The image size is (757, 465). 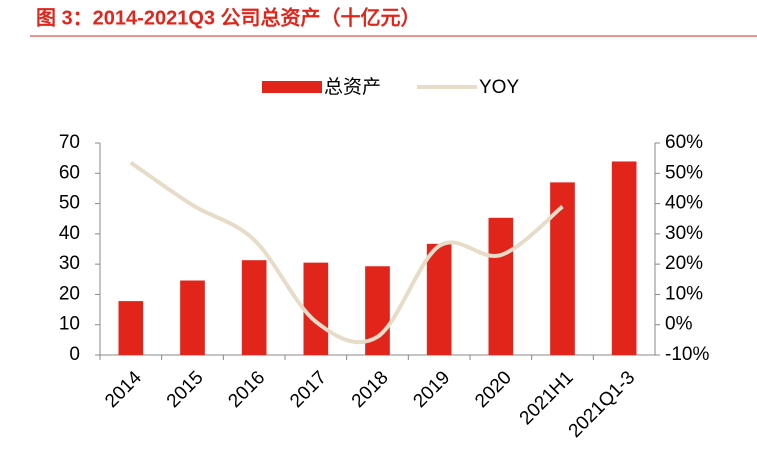 What do you see at coordinates (370, 389) in the screenshot?
I see `x-tick-label: 2018` at bounding box center [370, 389].